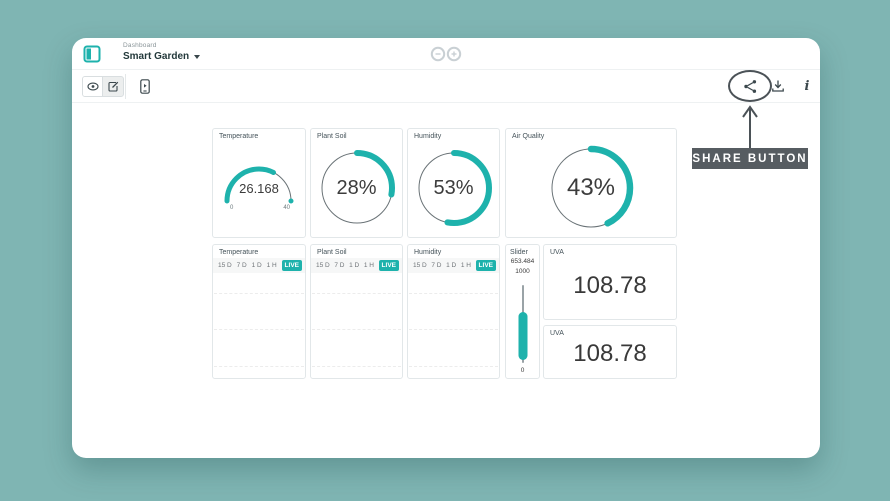 The image size is (890, 501). I want to click on arduino-logo-icon, so click(446, 56).